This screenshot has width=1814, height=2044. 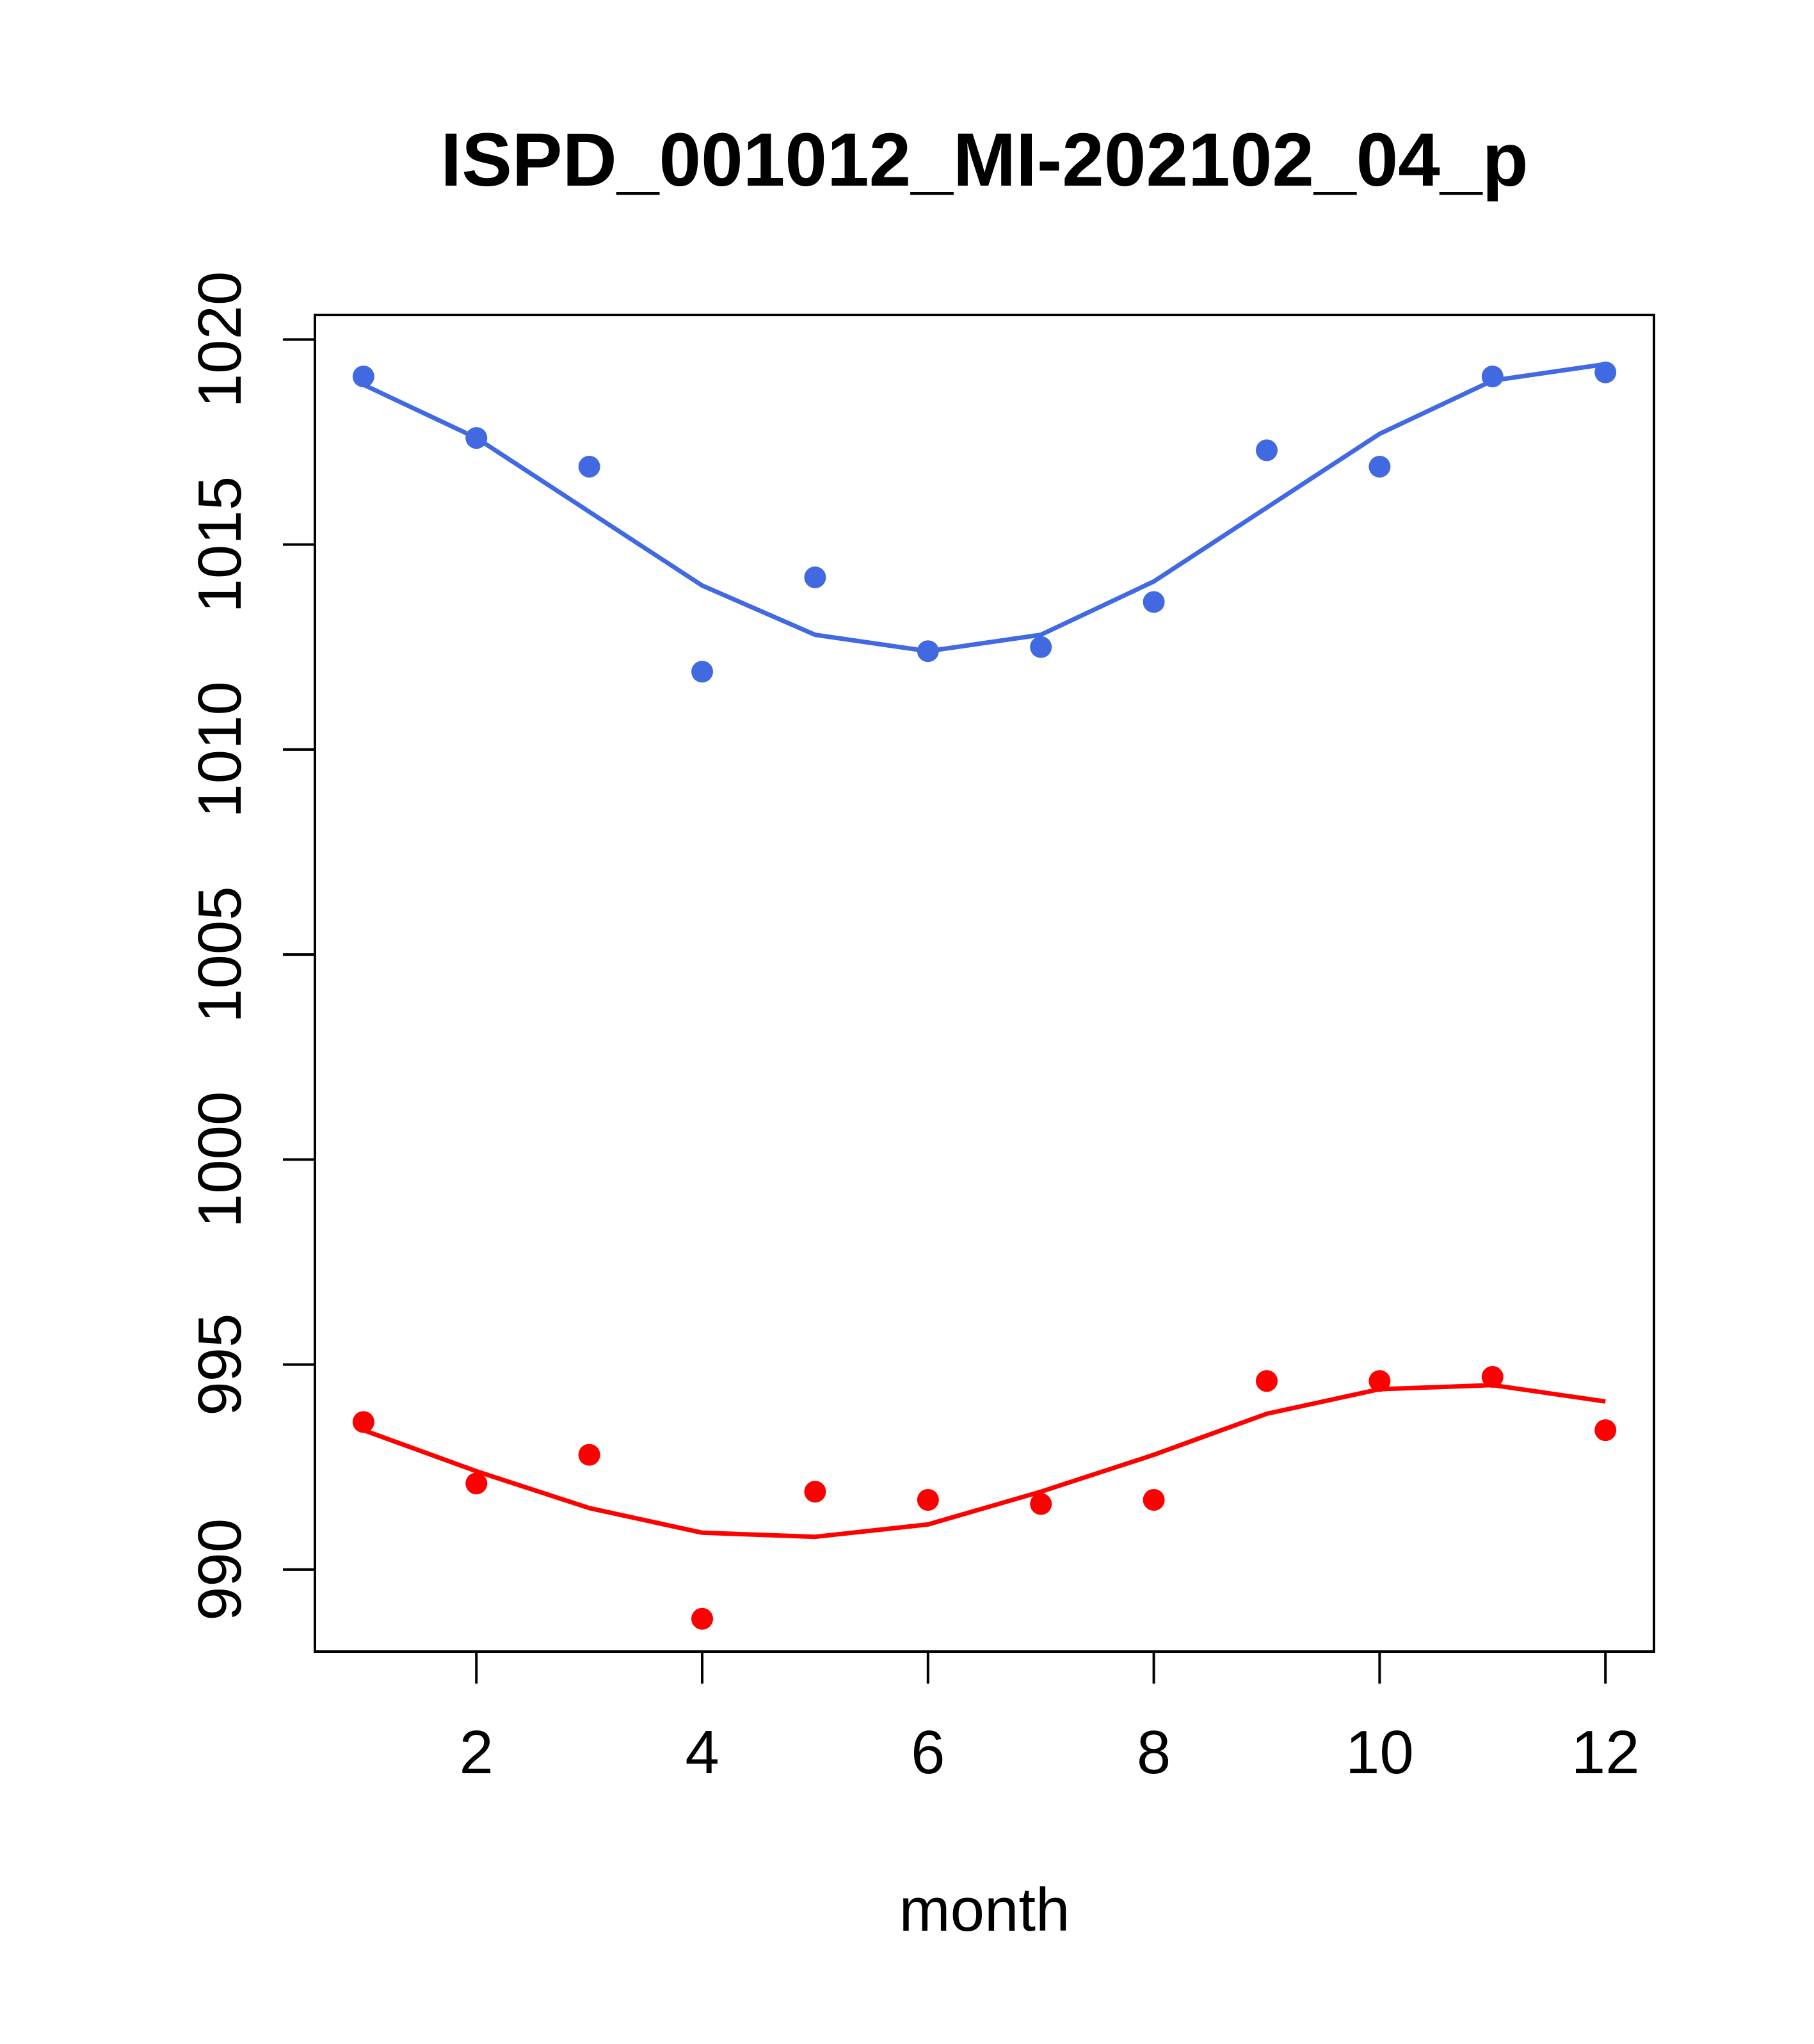 What do you see at coordinates (1154, 1752) in the screenshot?
I see `x-tick-label: 8` at bounding box center [1154, 1752].